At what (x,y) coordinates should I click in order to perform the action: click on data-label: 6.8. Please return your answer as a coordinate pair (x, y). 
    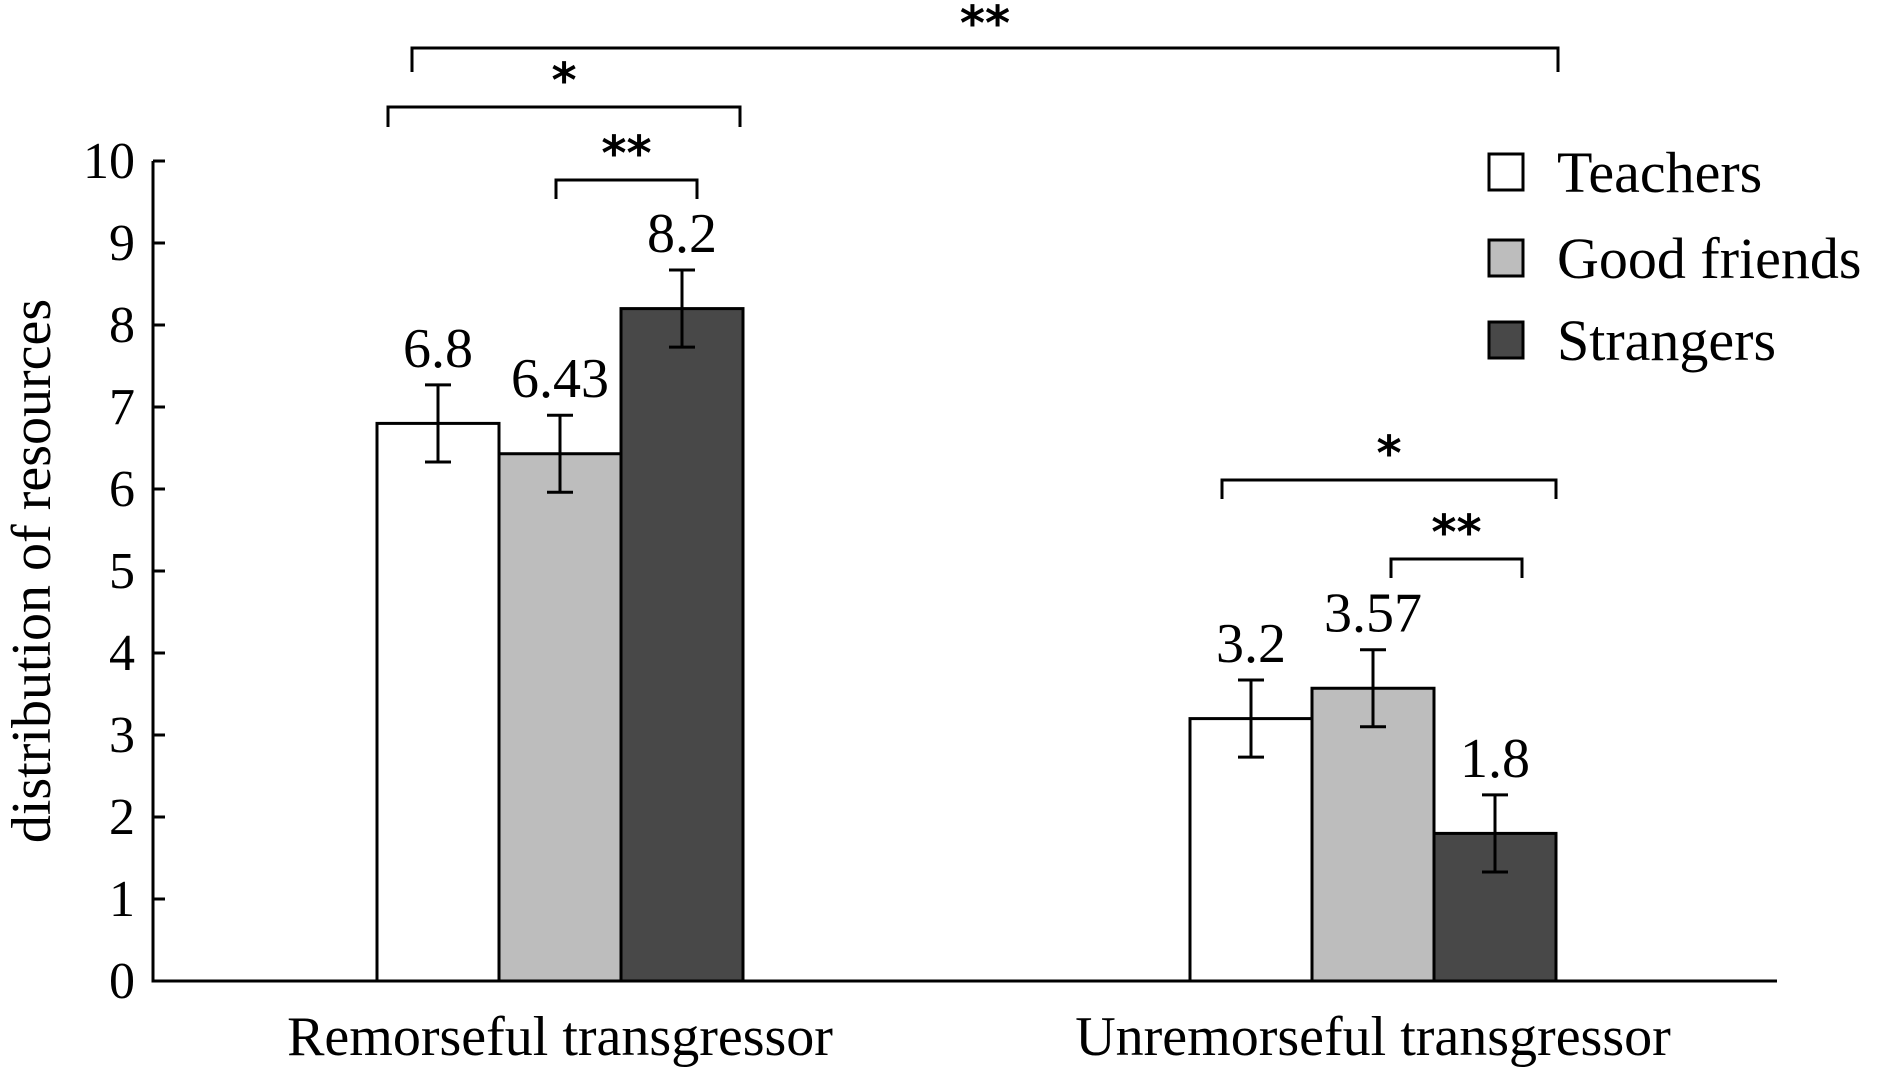
    Looking at the image, I should click on (438, 349).